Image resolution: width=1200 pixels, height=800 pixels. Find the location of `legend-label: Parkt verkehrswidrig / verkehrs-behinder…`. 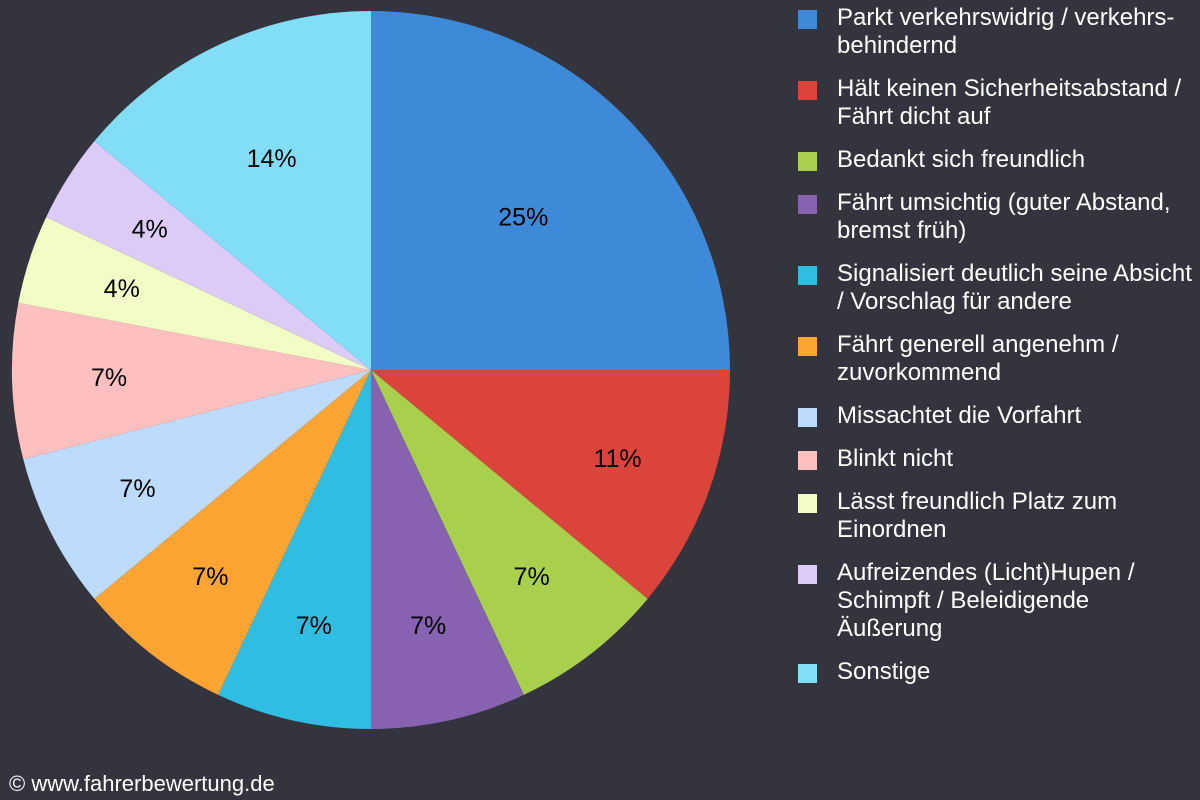

legend-label: Parkt verkehrswidrig / verkehrs-behinder… is located at coordinates (1006, 31).